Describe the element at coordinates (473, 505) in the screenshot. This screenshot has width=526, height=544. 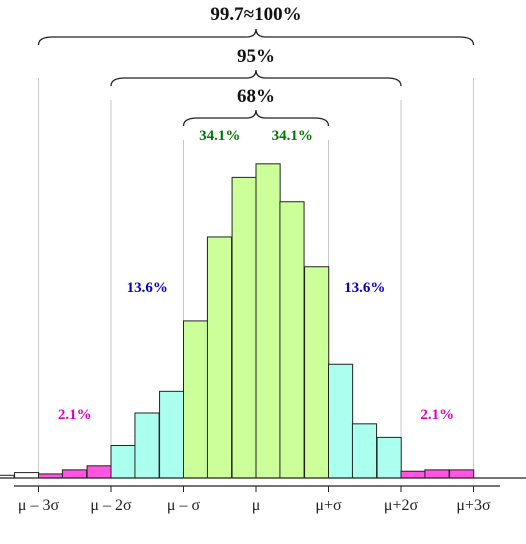
I see `x-tick-label: μ+3σ` at that location.